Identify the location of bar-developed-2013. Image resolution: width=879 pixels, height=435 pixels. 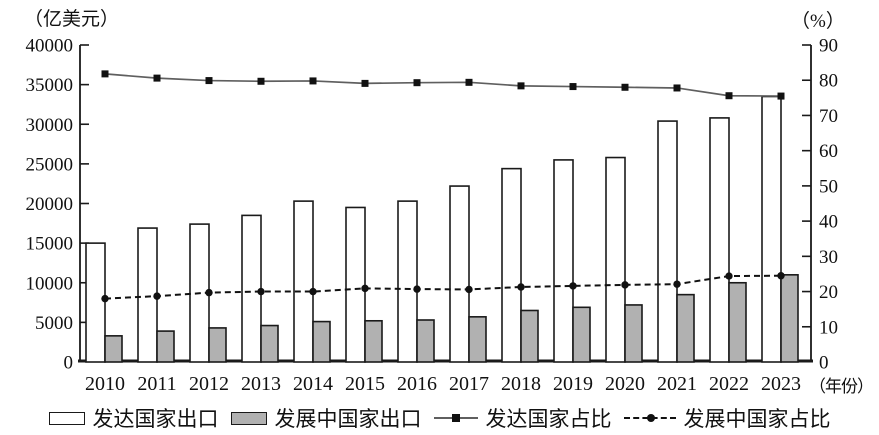
(251, 288).